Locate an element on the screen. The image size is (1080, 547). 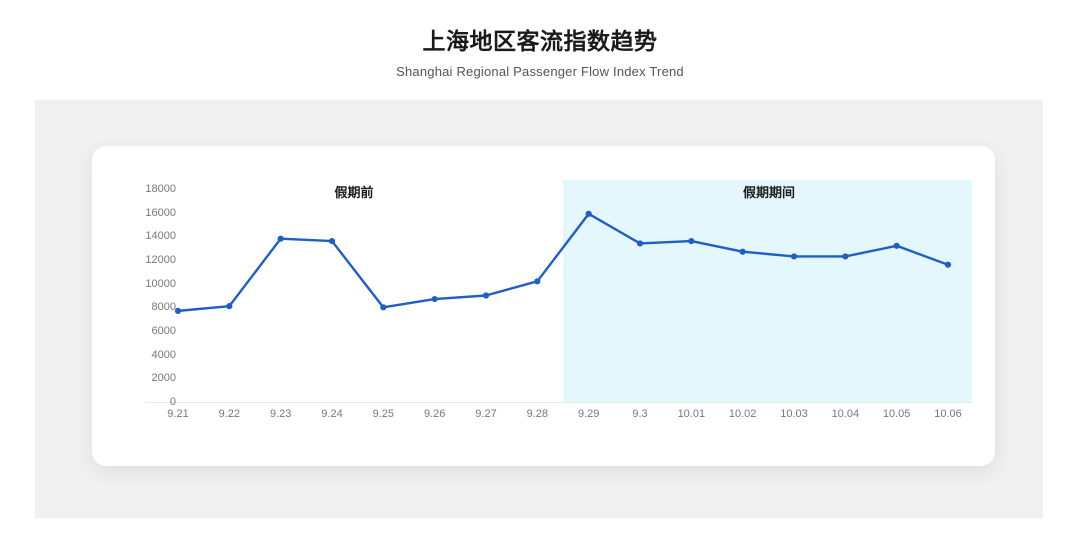
y-tick-label: 4000 is located at coordinates (163, 354).